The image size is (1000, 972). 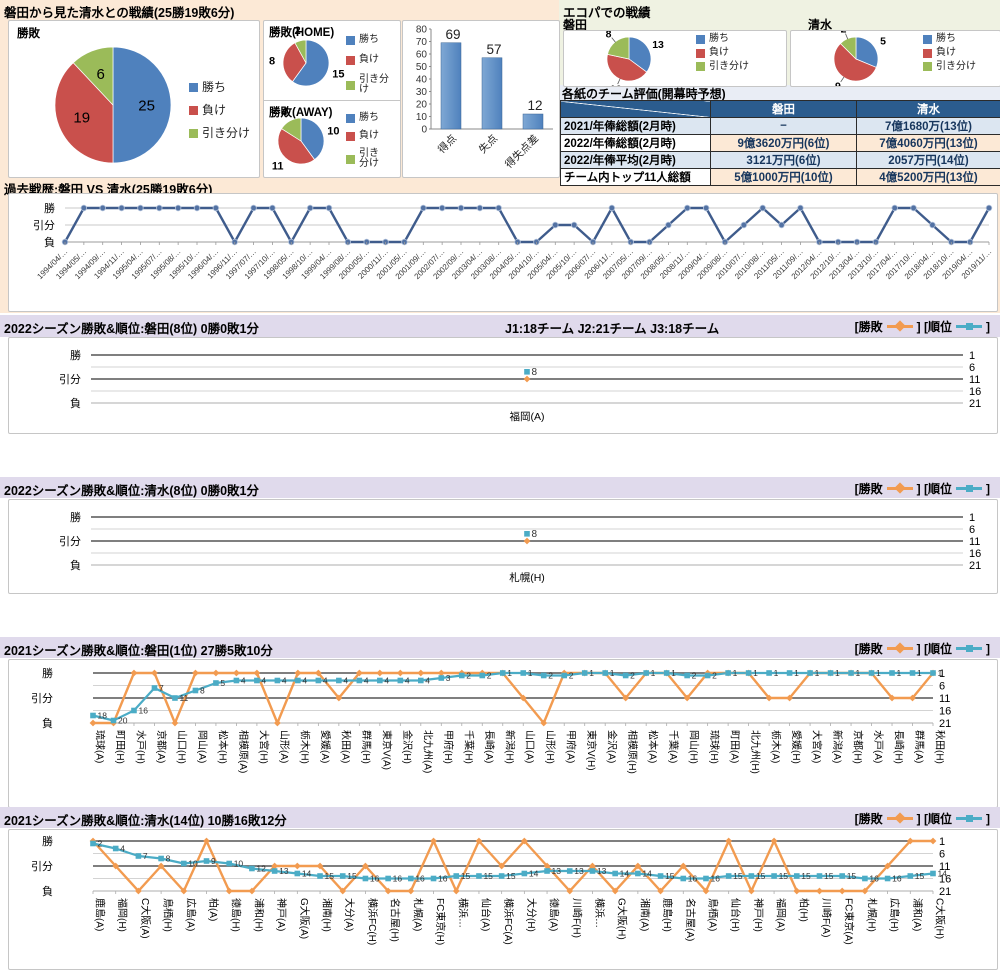 What do you see at coordinates (894, 915) in the screenshot?
I see `svg-text: 広島(H)` at bounding box center [894, 915].